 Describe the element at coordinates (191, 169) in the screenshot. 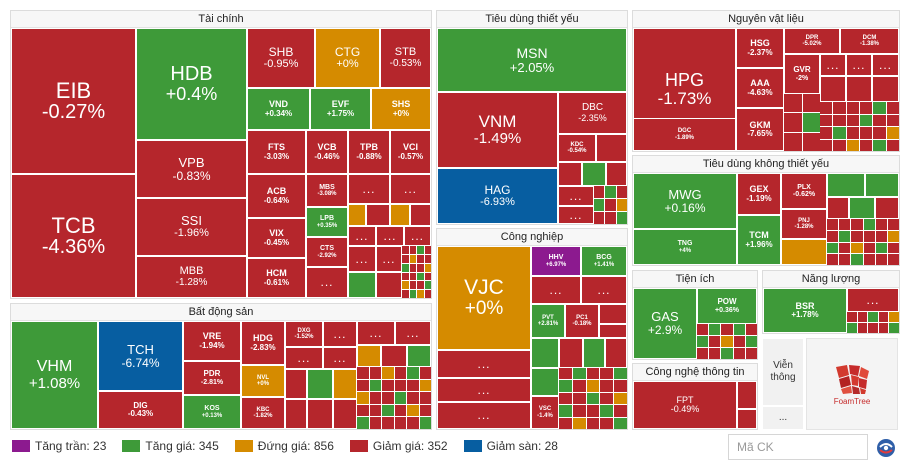

I see `tile-VPB: VPB -0.83%` at that location.